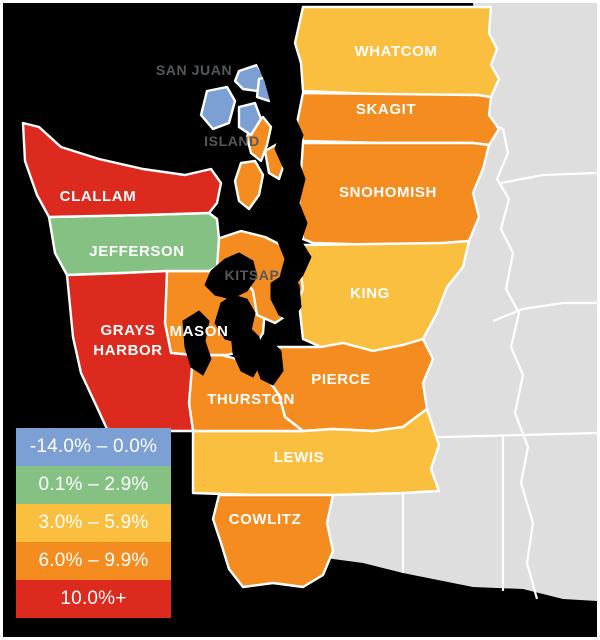 This screenshot has width=600, height=640. Describe the element at coordinates (199, 331) in the screenshot. I see `county-label-mason: MASON` at that location.